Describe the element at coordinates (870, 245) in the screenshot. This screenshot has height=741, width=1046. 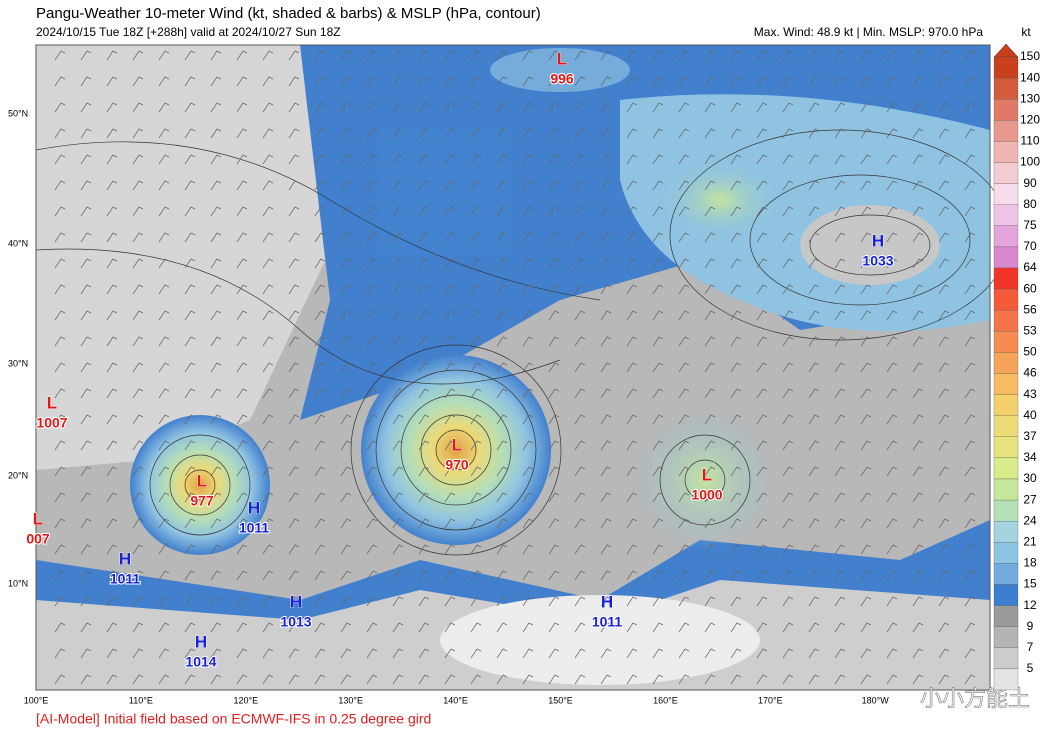
I see `high-region` at that location.